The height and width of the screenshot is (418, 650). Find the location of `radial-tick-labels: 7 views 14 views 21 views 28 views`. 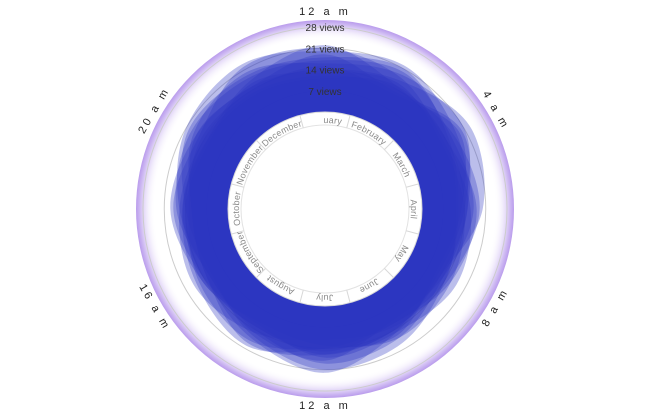

radial-tick-labels: 7 views 14 views 21 views 28 views is located at coordinates (325, 60).